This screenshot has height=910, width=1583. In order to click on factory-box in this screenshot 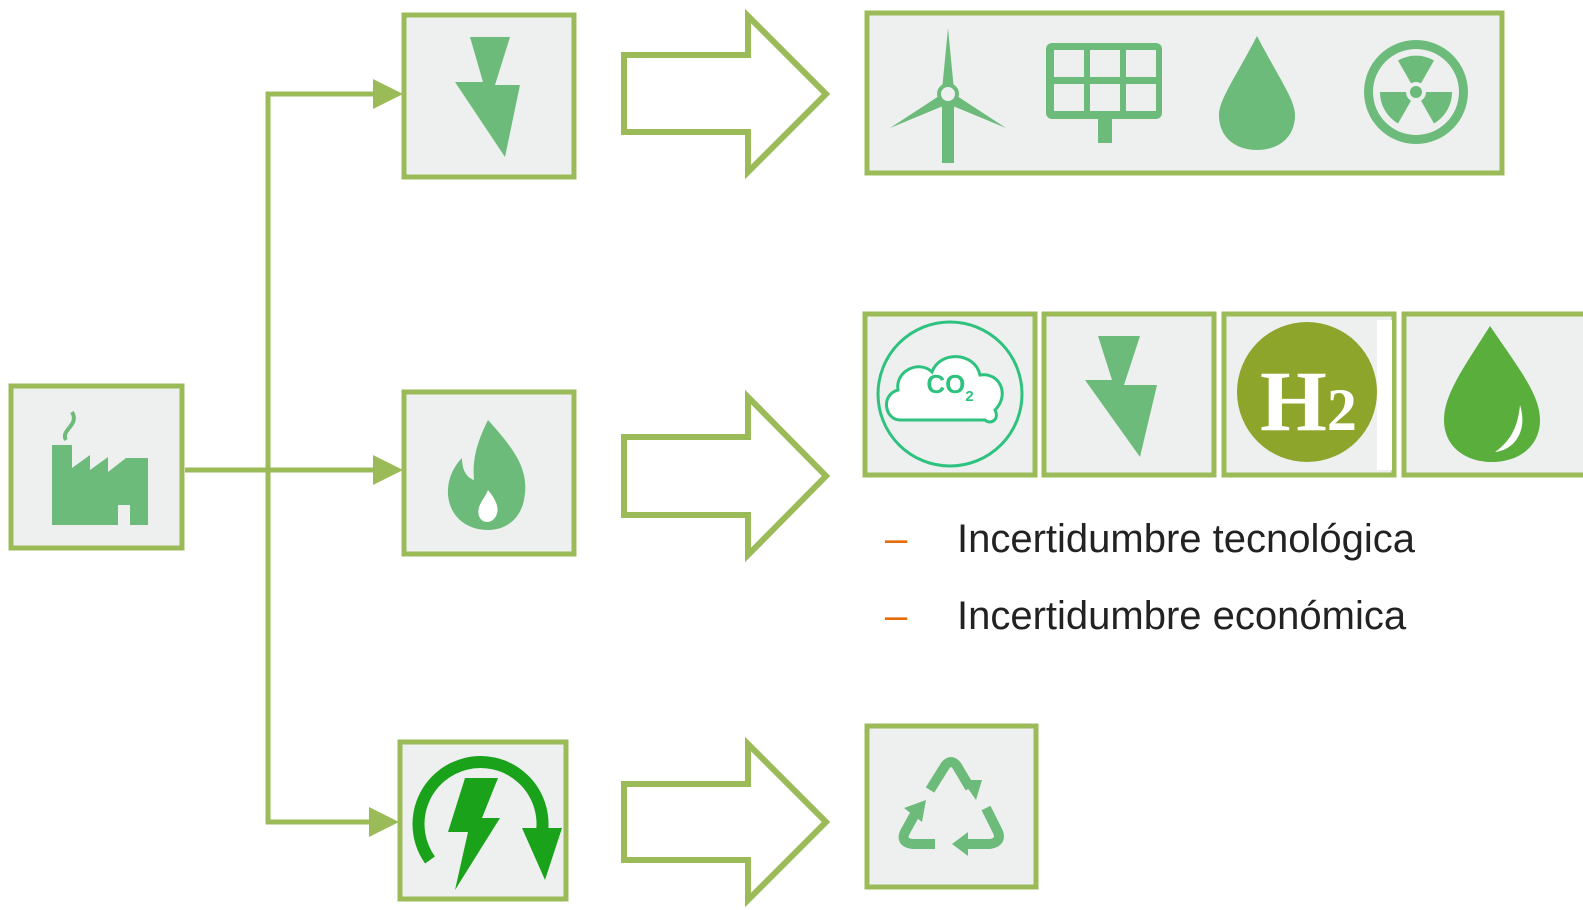, I will do `click(96, 467)`.